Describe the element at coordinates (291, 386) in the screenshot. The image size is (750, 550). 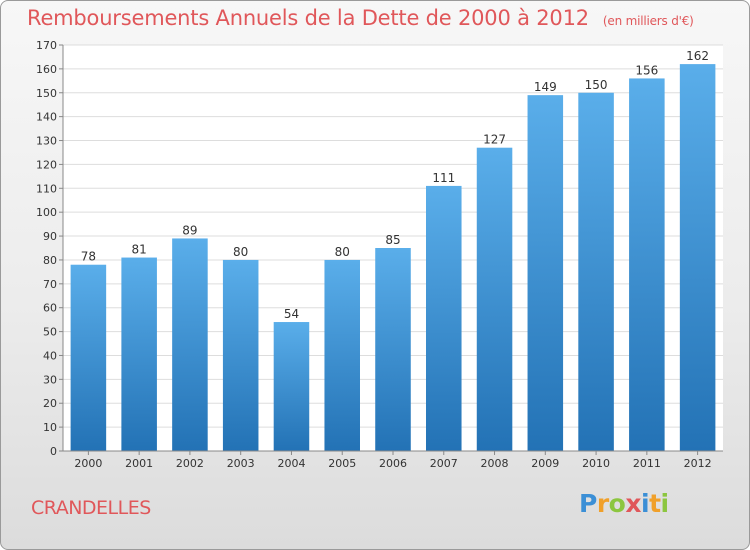
I see `bar-2004` at that location.